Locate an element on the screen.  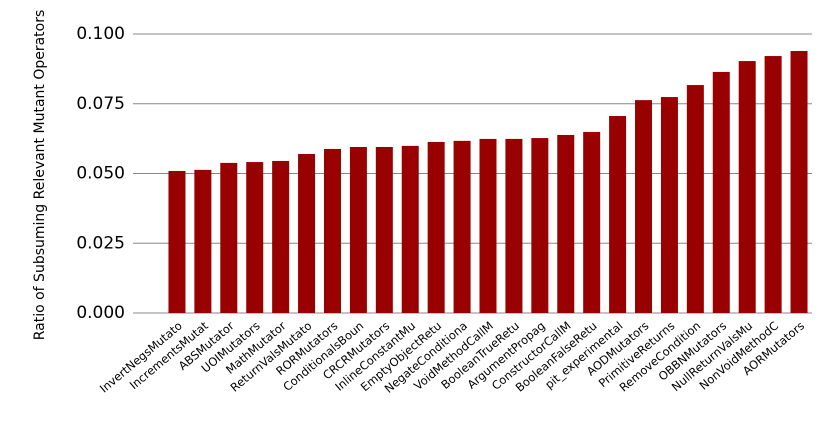
y-tick-label: 0.100 is located at coordinates (100, 34).